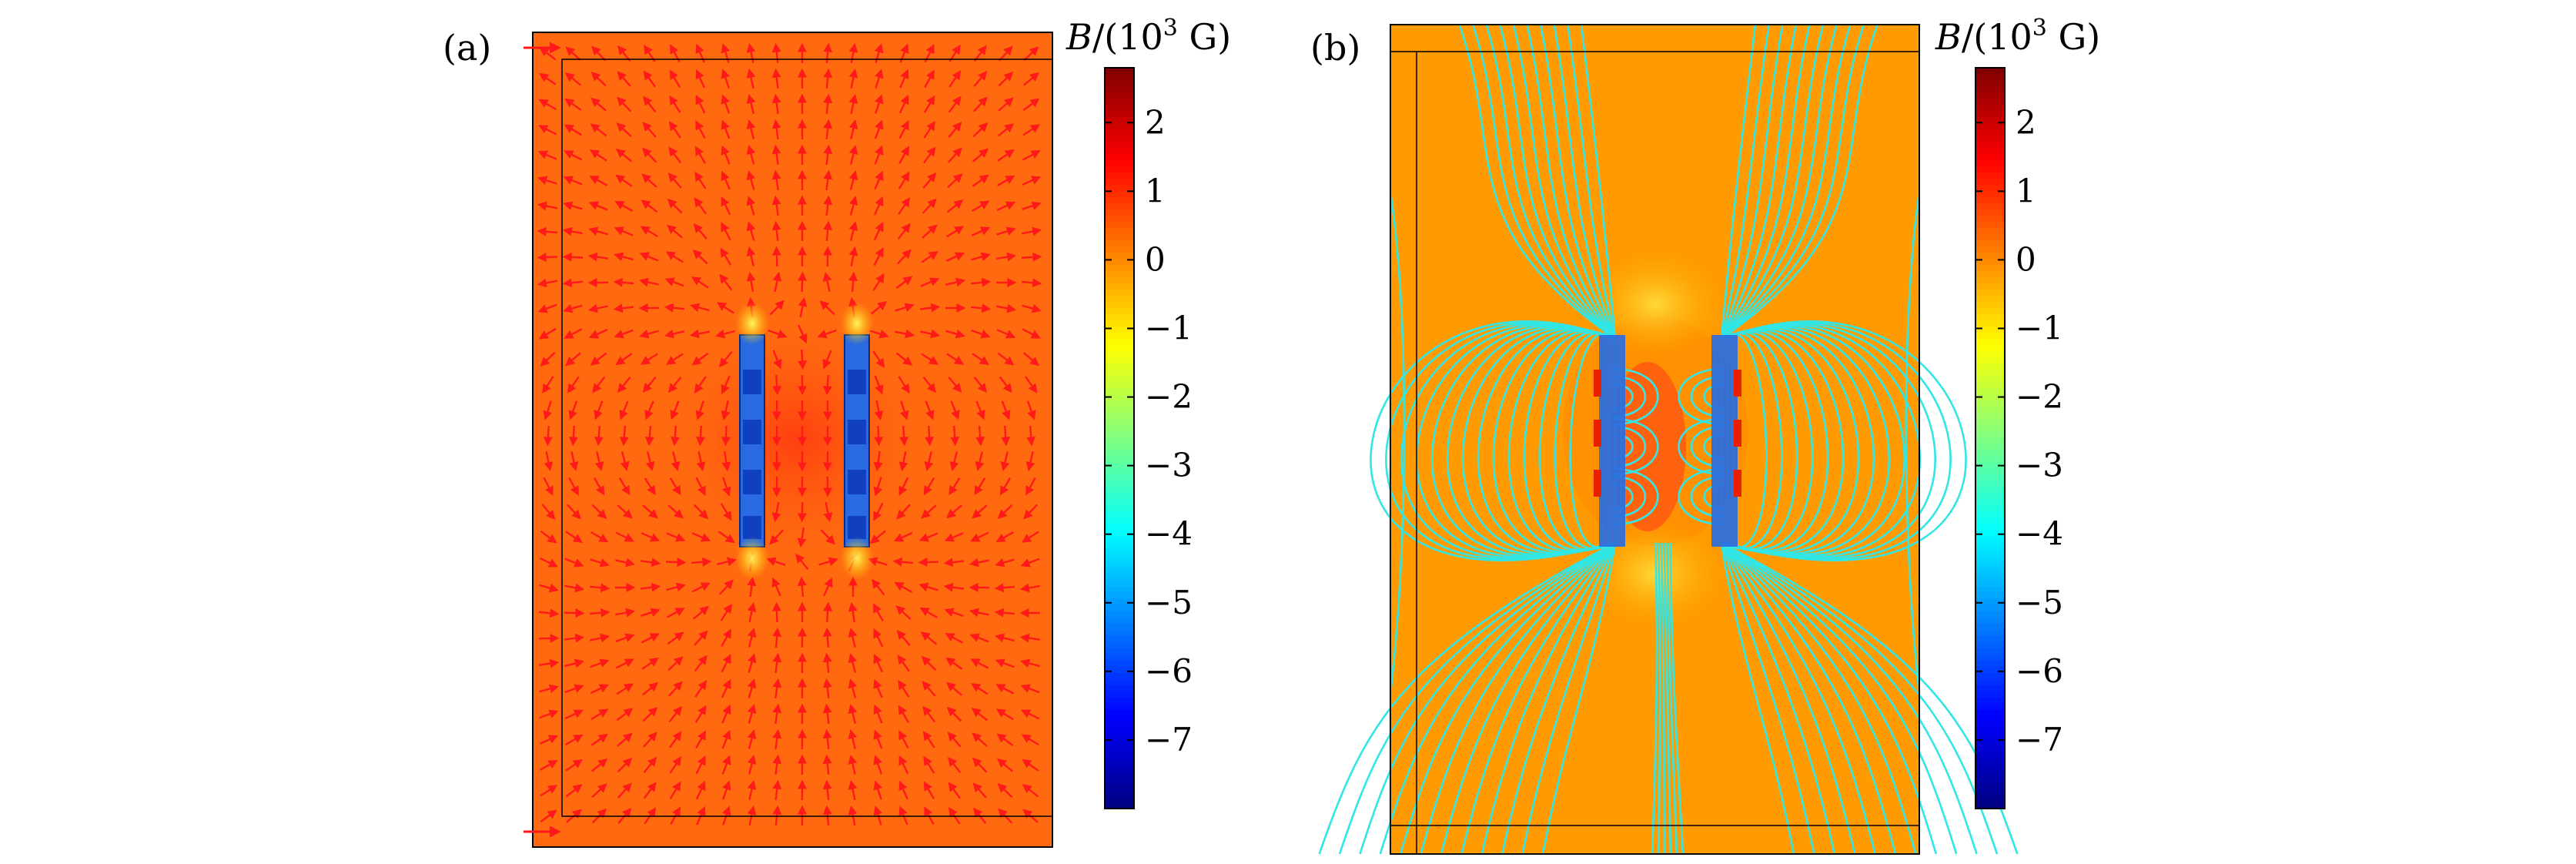 Image resolution: width=2576 pixels, height=864 pixels. Describe the element at coordinates (1997, 37) in the screenshot. I see `panel-b-colorbar-title-unit: /(10` at that location.